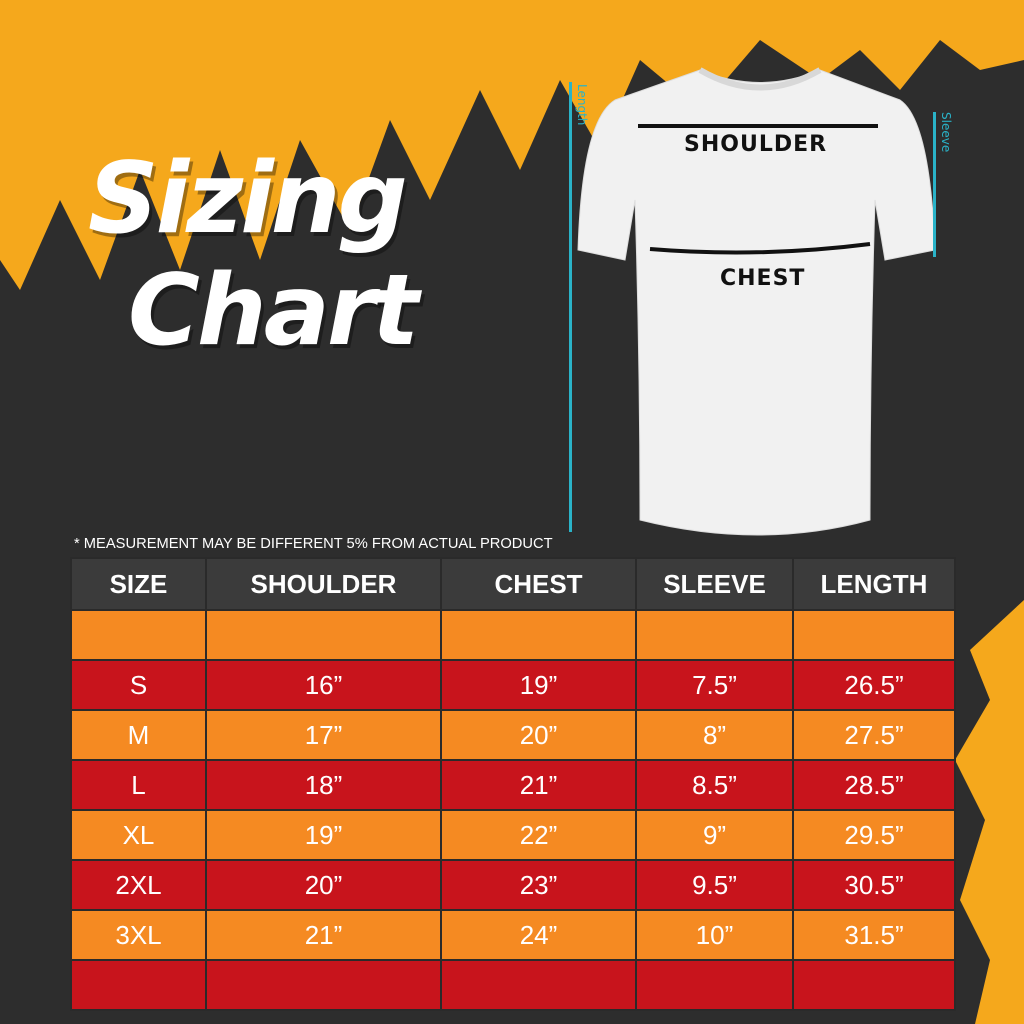 This screenshot has height=1024, width=1024. I want to click on table-row: 3XL 21” 24” 10” 31.5”, so click(513, 935).